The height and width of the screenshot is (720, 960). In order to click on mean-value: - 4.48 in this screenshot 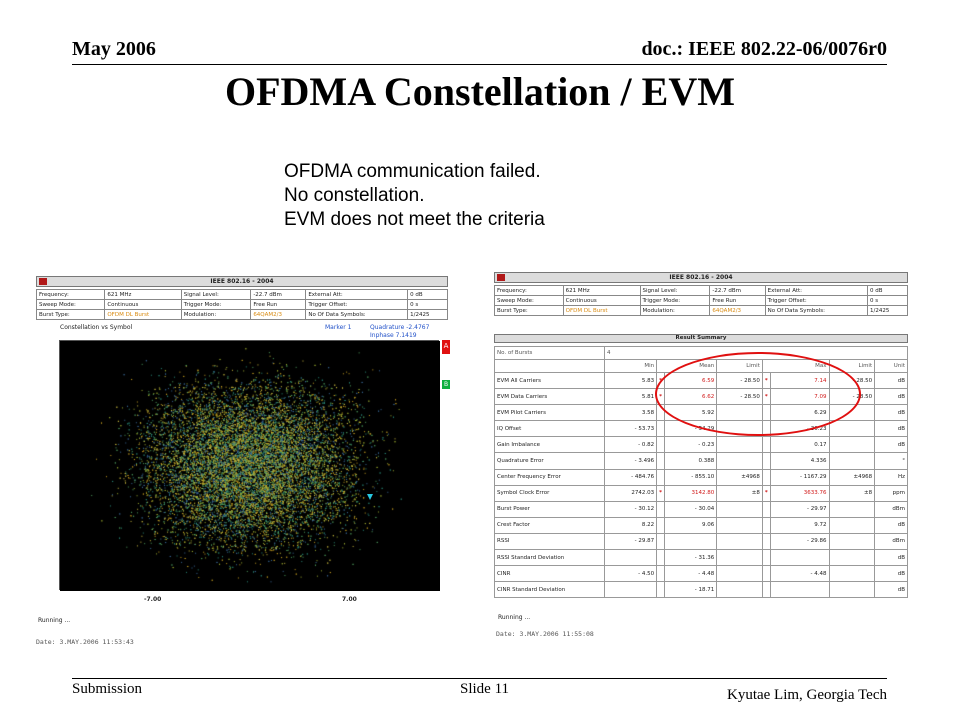, I will do `click(691, 574)`.